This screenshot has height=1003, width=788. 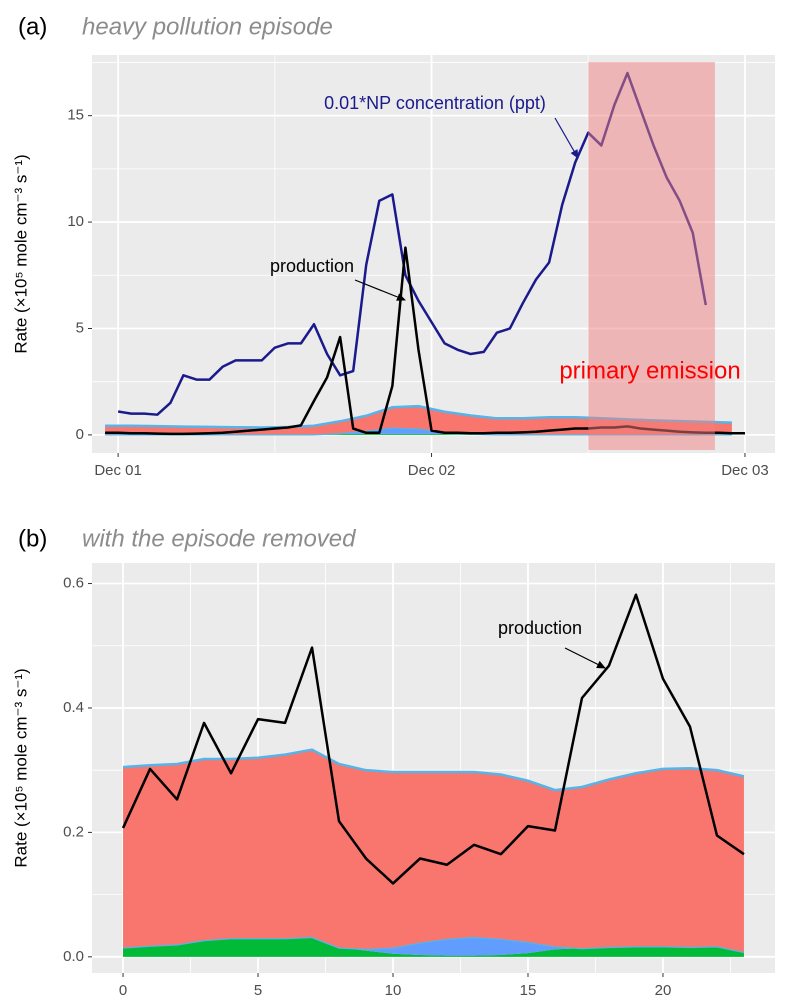 What do you see at coordinates (393, 990) in the screenshot?
I see `x-tick-label: 10` at bounding box center [393, 990].